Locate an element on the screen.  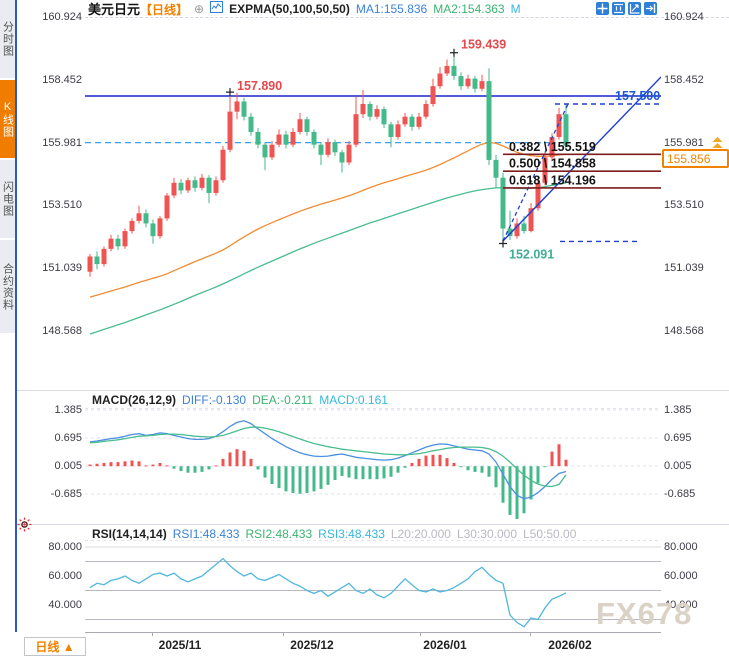
rsi3-value: RSI3:48.433 is located at coordinates (351, 533).